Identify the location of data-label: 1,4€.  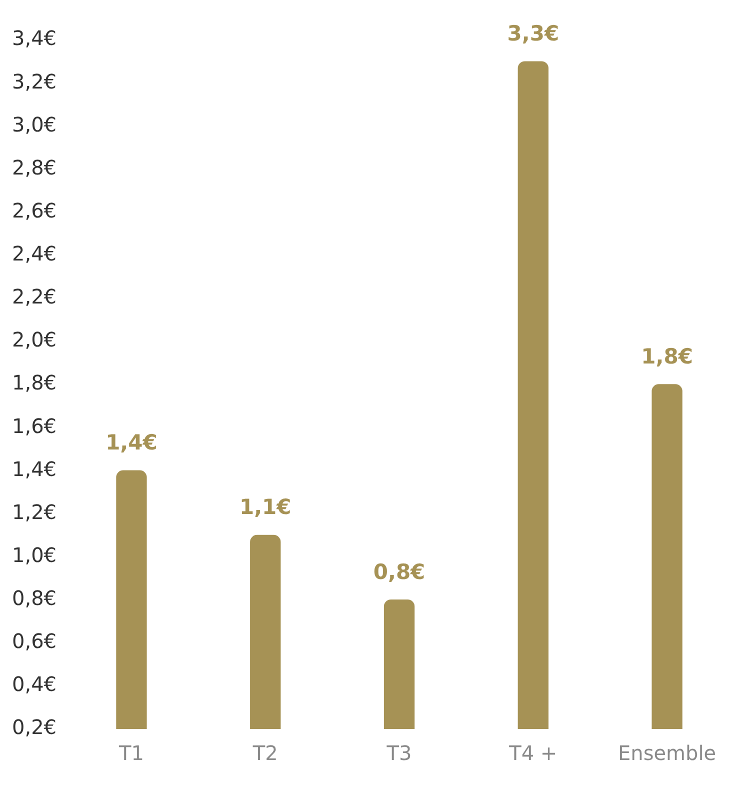
(132, 442).